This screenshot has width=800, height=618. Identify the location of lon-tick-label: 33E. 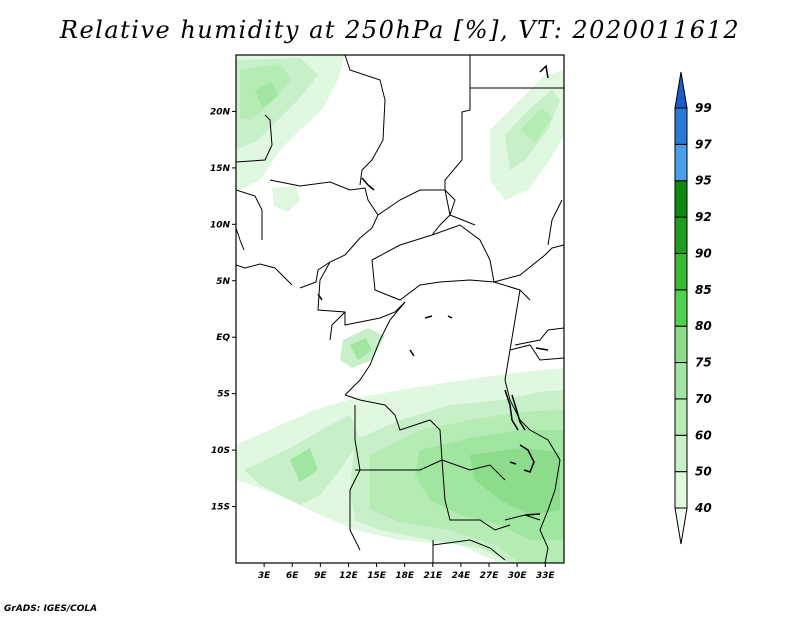
(546, 576).